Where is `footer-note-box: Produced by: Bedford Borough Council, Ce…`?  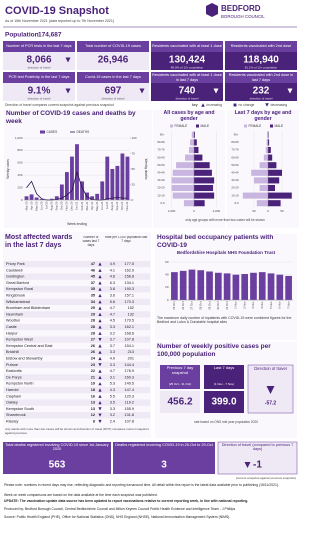
footer-note-box: Produced by: Bedford Borough Council, Ce… is located at coordinates (119, 509).